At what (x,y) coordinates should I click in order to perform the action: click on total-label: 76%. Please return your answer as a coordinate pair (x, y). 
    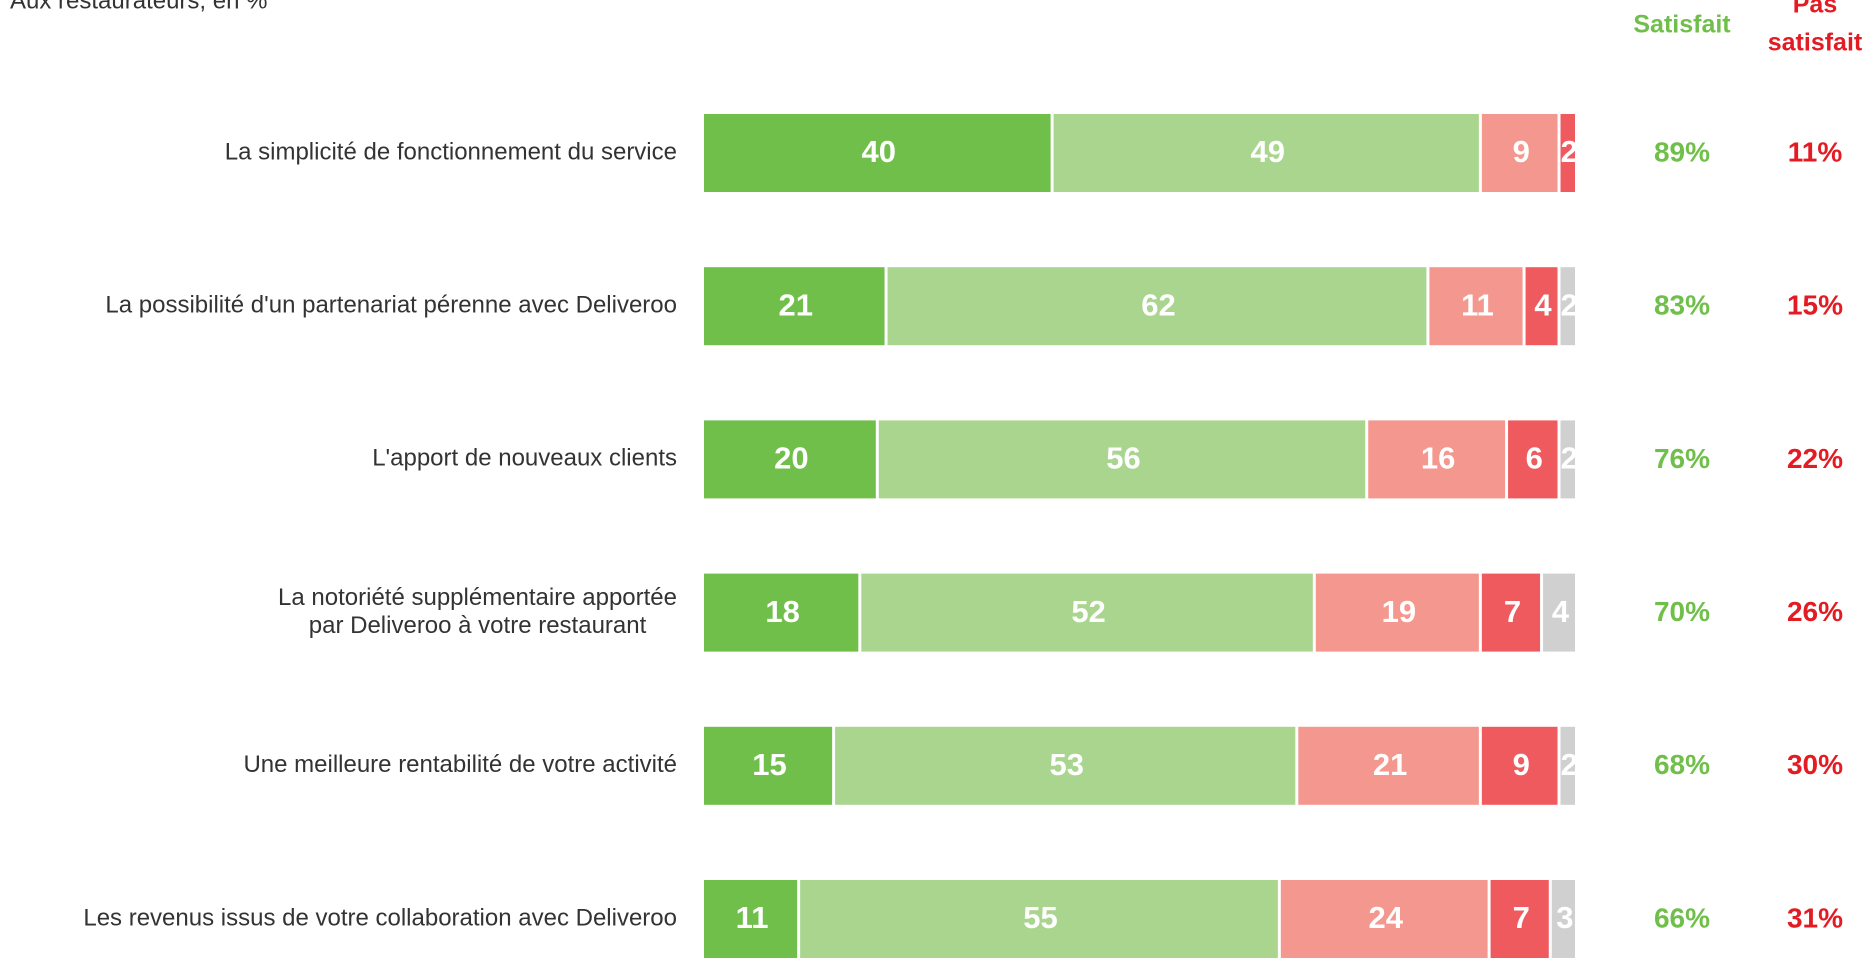
    Looking at the image, I should click on (1682, 458).